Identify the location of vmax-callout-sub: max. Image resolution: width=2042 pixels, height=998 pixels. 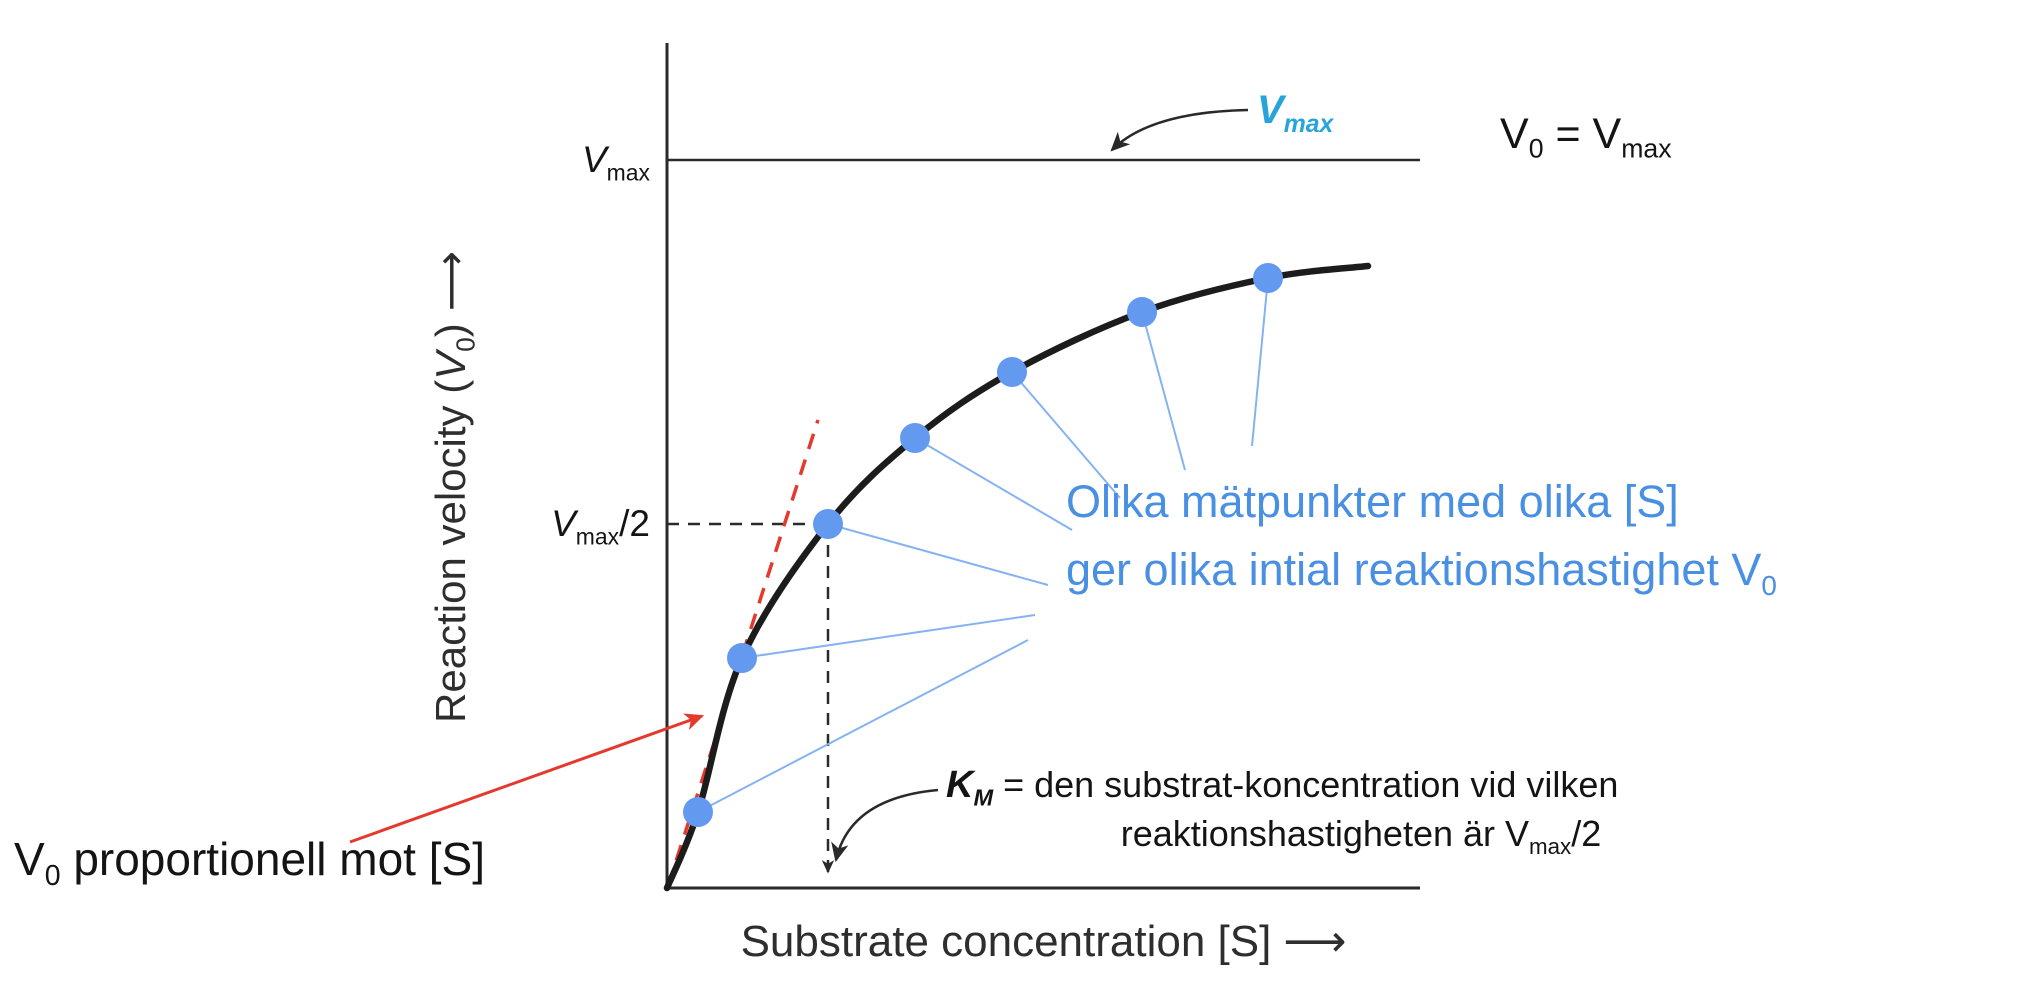
(1308, 124).